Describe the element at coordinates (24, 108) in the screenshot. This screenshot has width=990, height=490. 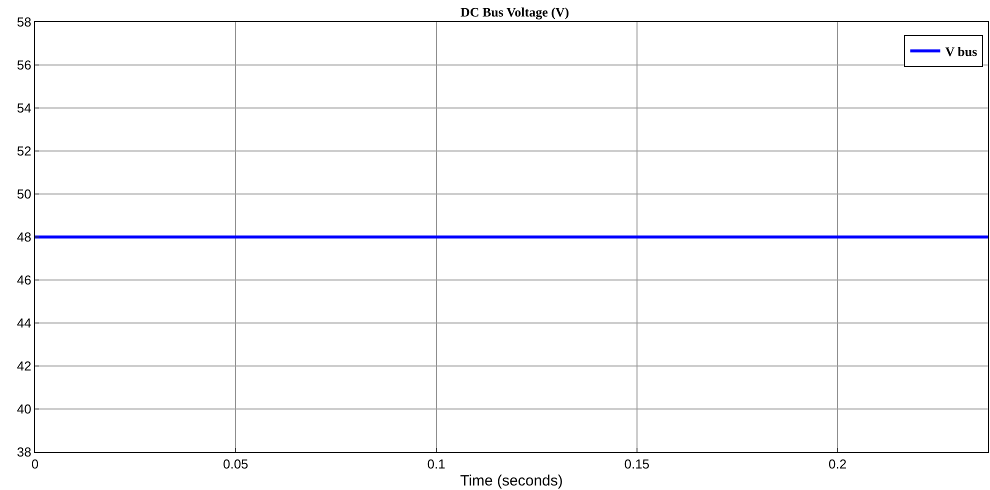
I see `y-tick-label: 54` at that location.